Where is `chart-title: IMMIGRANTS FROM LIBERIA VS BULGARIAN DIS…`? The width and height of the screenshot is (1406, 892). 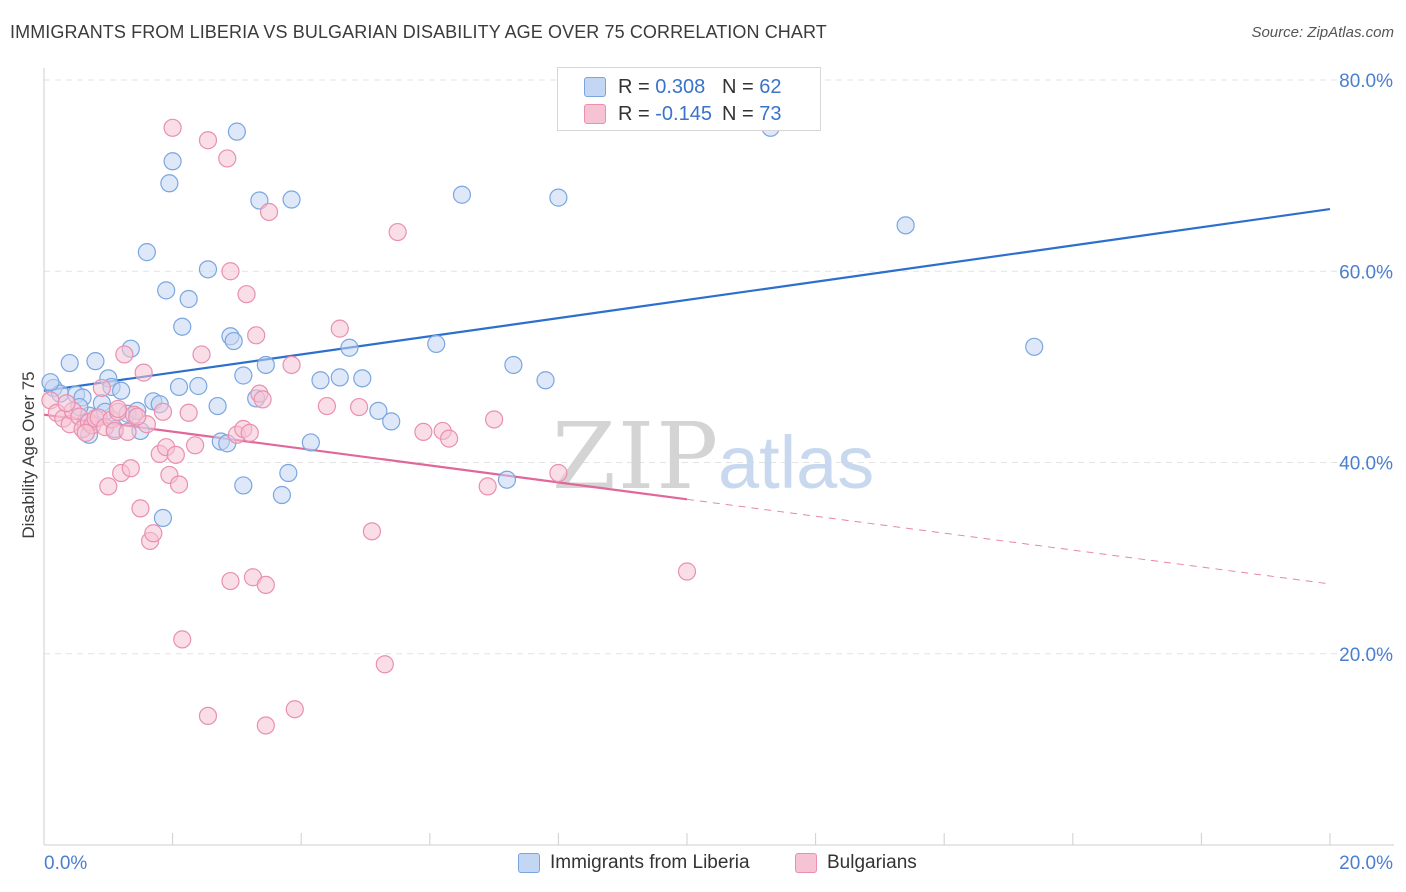 chart-title: IMMIGRANTS FROM LIBERIA VS BULGARIAN DIS… is located at coordinates (418, 32).